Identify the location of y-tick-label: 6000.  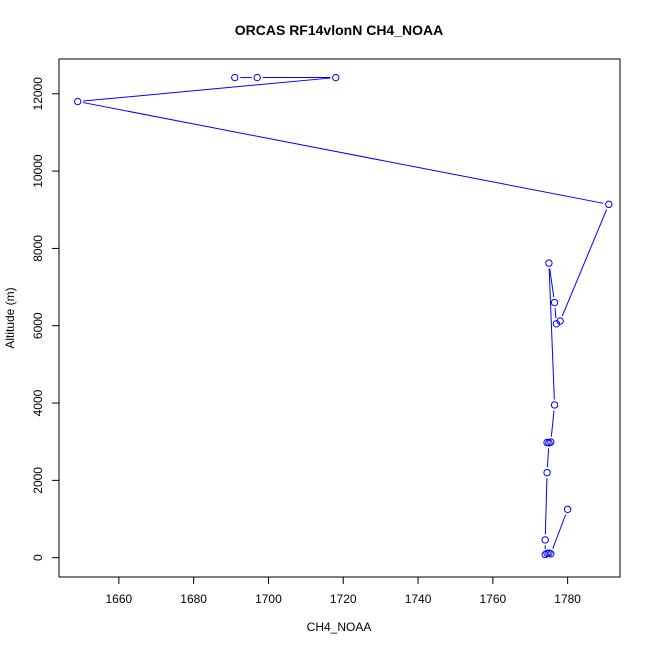
(38, 325).